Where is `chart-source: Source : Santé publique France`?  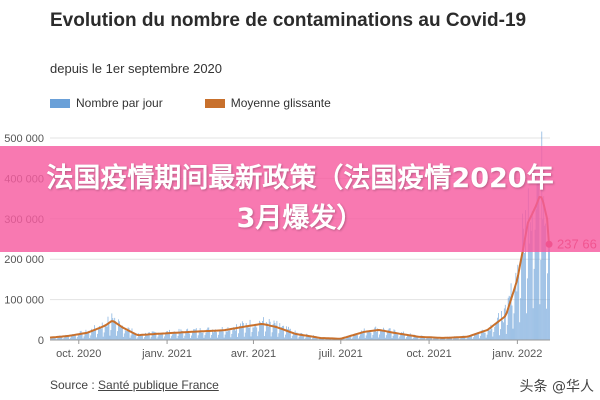
chart-source: Source : Santé publique France is located at coordinates (134, 385).